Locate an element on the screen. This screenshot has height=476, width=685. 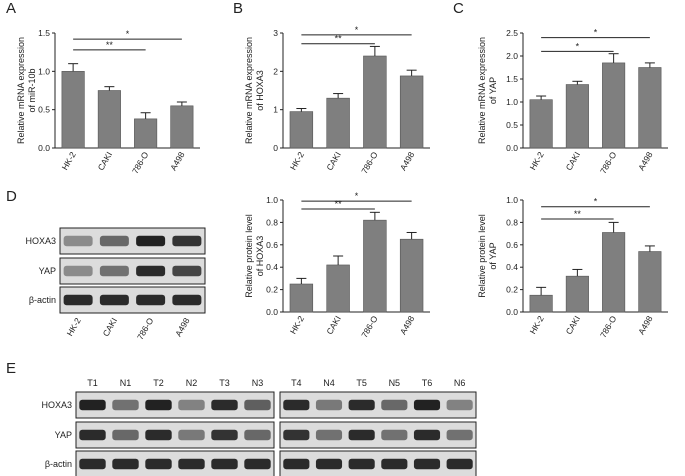
blot-lane-label: T1 is located at coordinates (92, 383).